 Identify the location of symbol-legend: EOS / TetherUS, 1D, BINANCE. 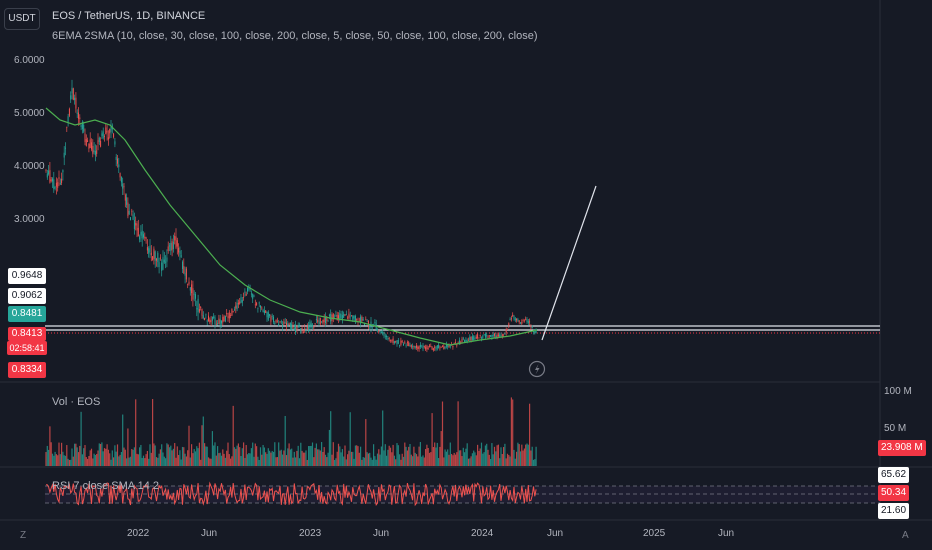
(129, 16).